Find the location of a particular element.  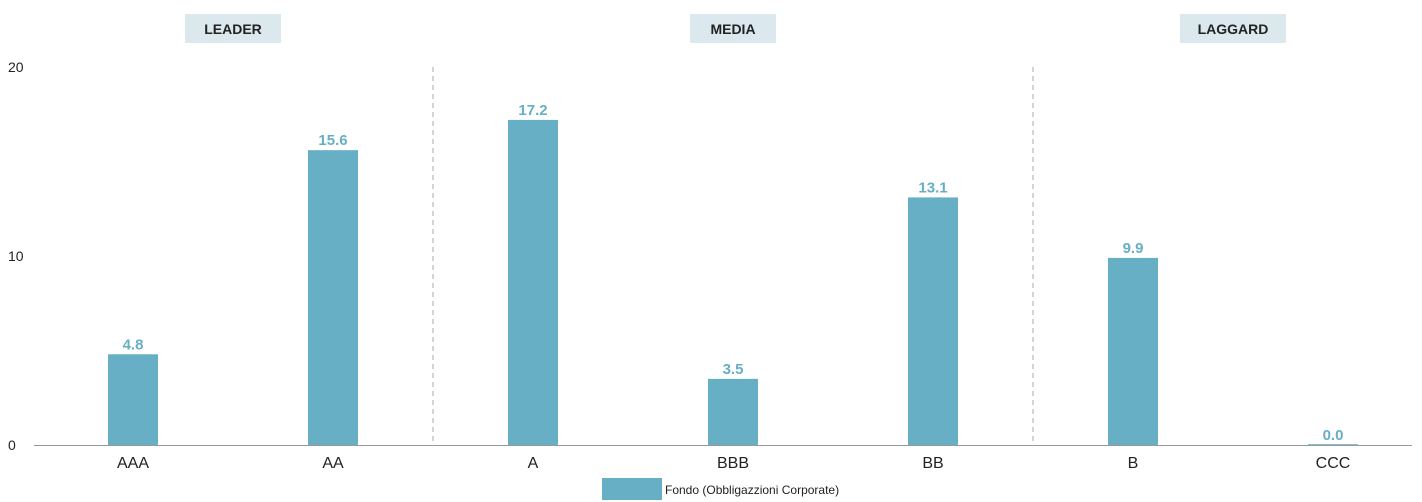

data-label-b: 9.9 is located at coordinates (1133, 248).